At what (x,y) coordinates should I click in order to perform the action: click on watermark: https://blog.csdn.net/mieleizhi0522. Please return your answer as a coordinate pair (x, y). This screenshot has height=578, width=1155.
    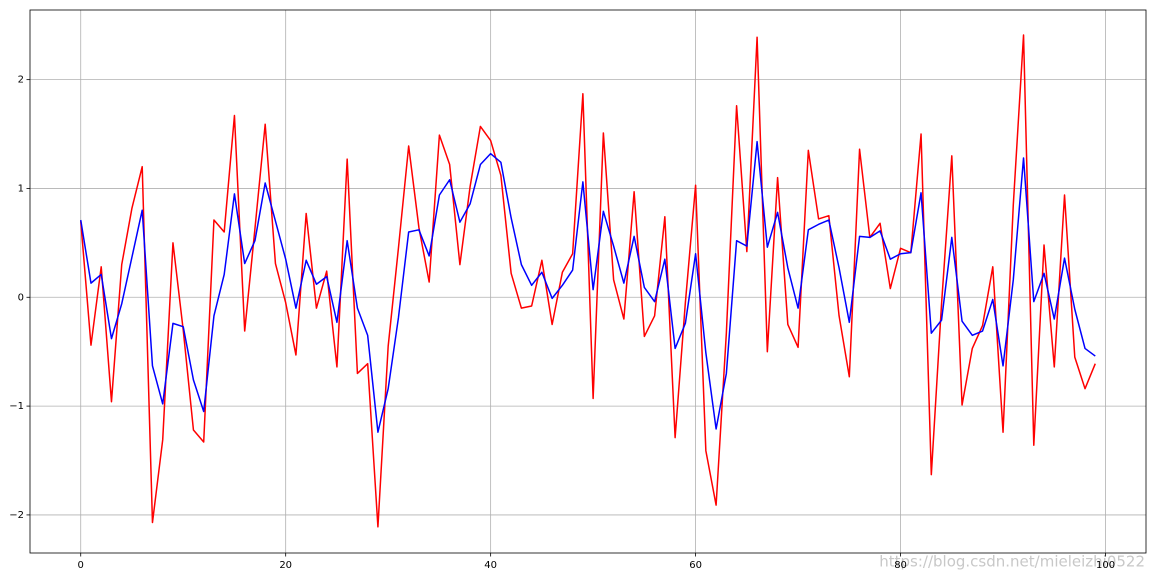
    Looking at the image, I should click on (1012, 562).